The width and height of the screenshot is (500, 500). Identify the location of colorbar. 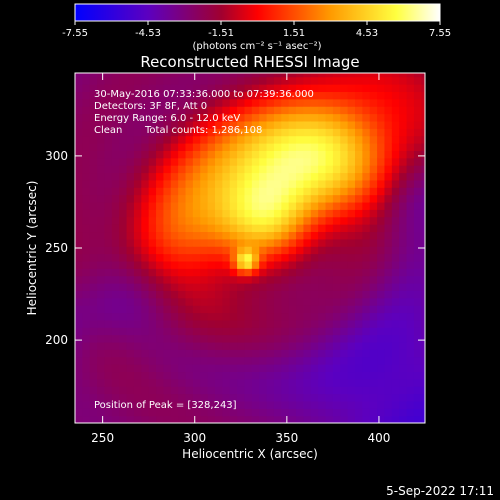
(257, 12).